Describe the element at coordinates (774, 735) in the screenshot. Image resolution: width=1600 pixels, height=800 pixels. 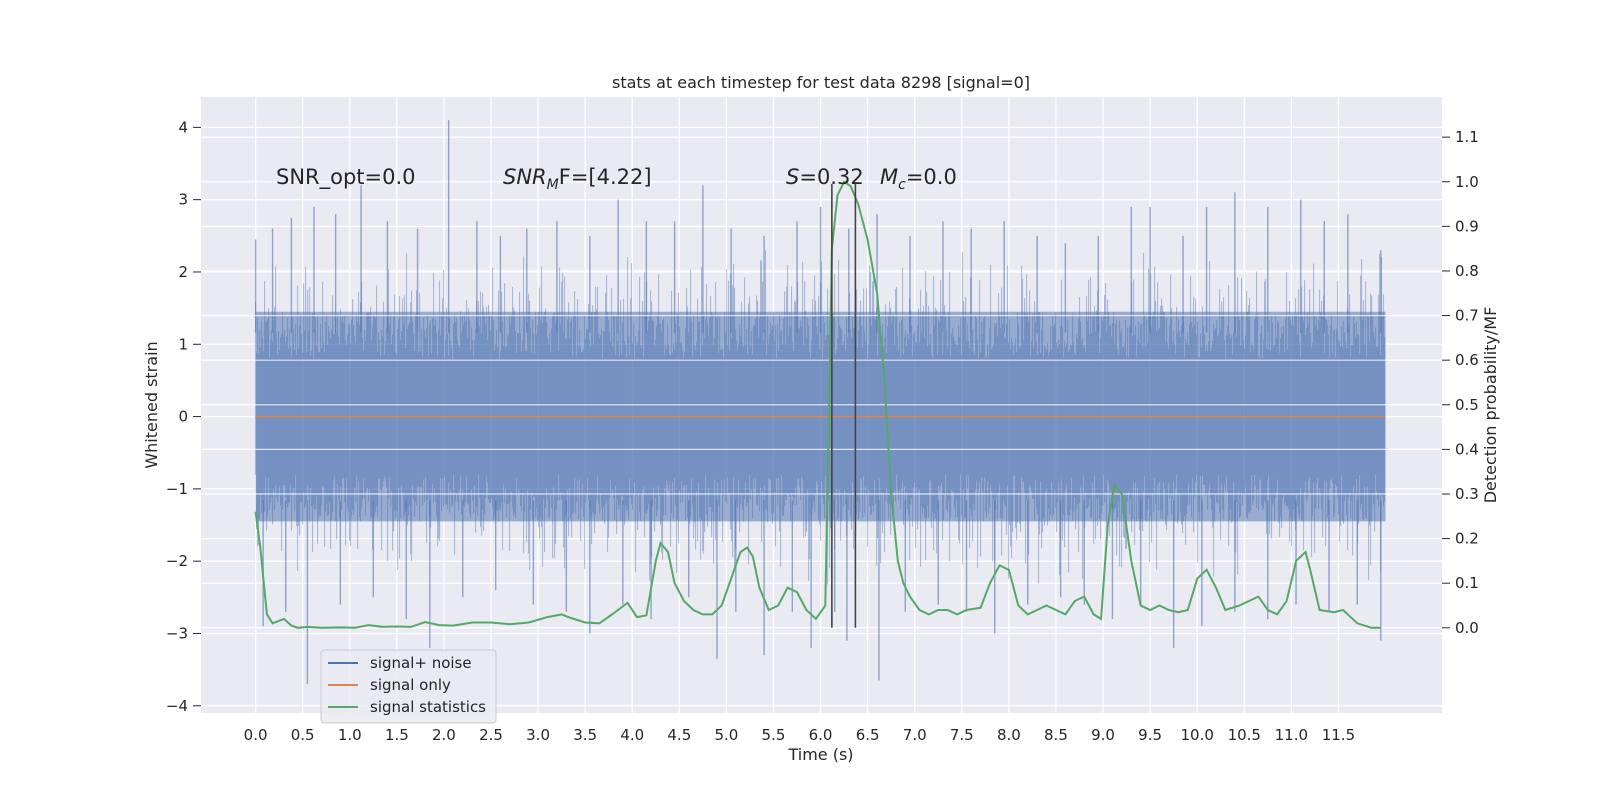
I see `x-tick-label: 5.5` at that location.